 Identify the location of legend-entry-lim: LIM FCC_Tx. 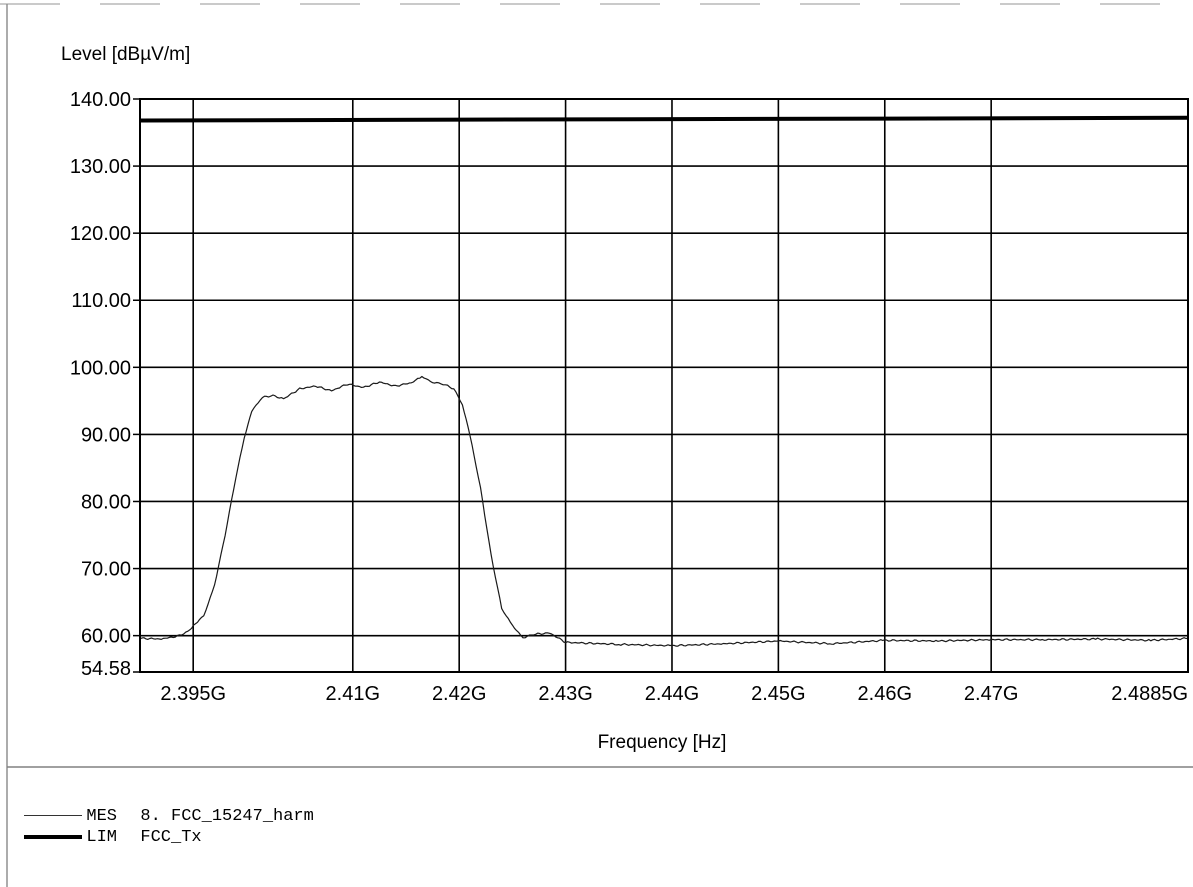
(103, 827).